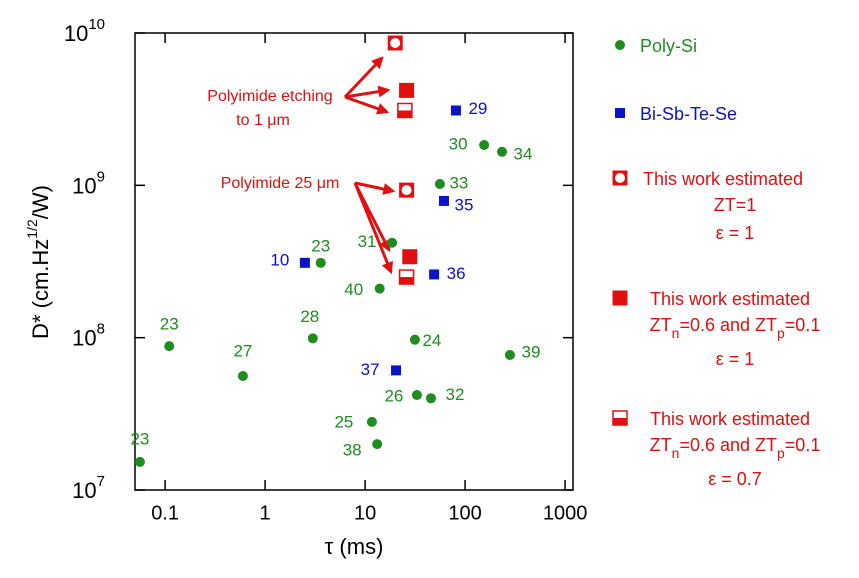 The width and height of the screenshot is (859, 578). I want to click on x-tick-label: 10, so click(365, 513).